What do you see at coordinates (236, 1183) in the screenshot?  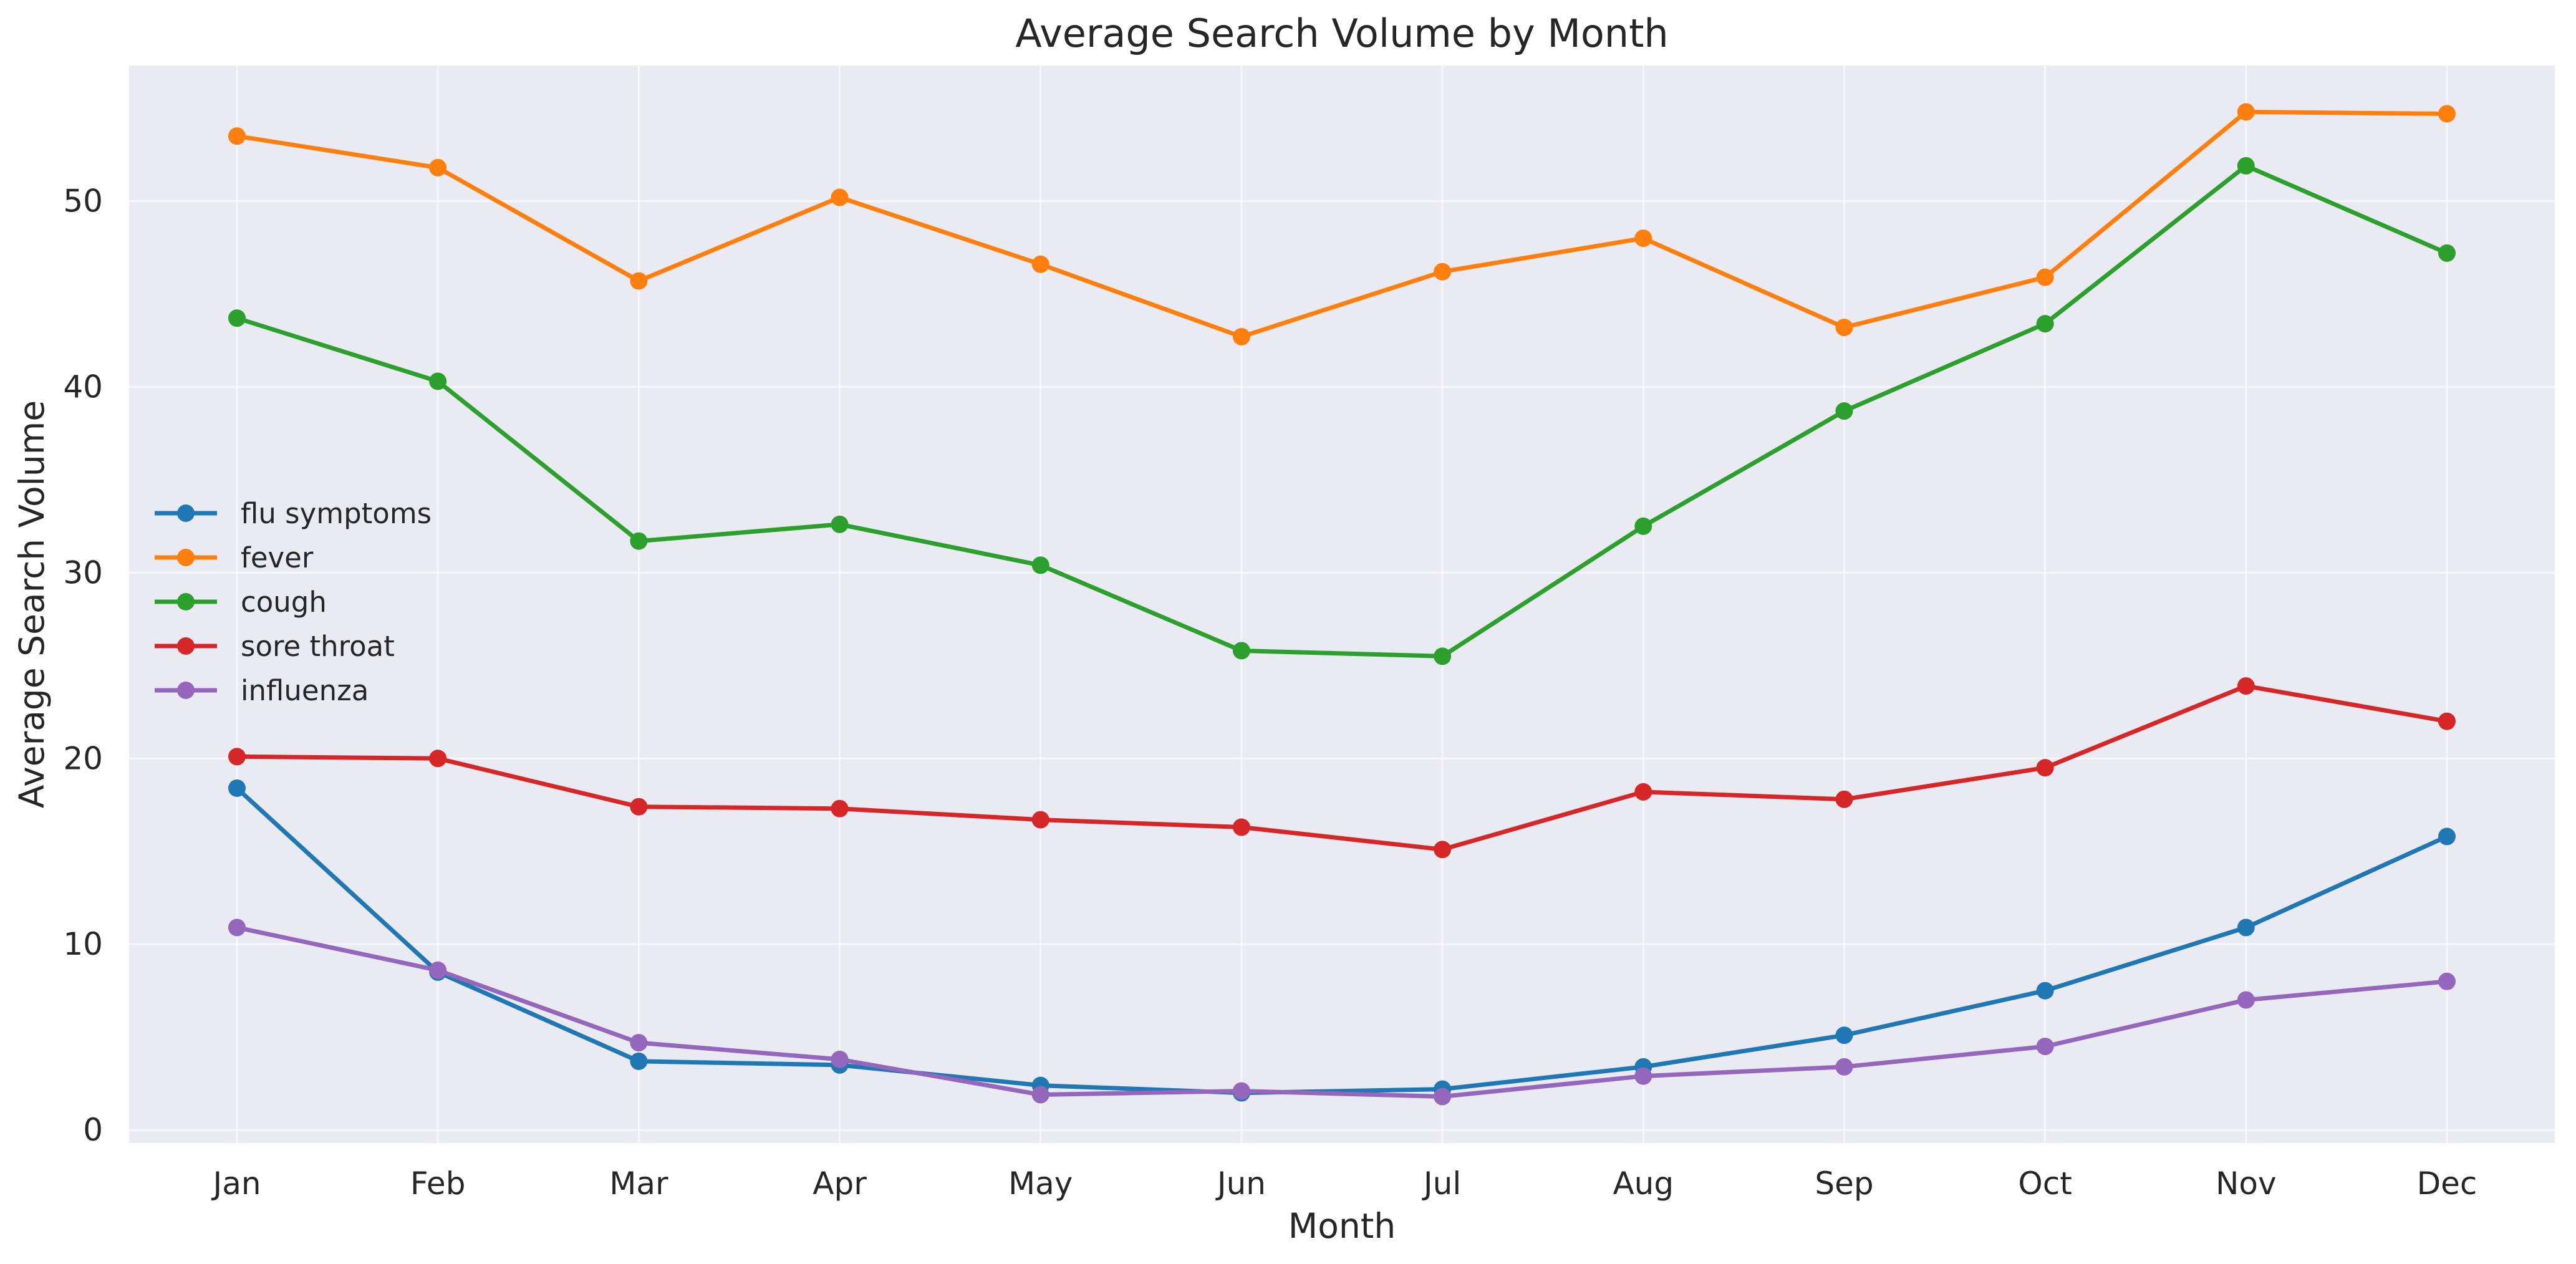 I see `x-tick-label: Jan` at bounding box center [236, 1183].